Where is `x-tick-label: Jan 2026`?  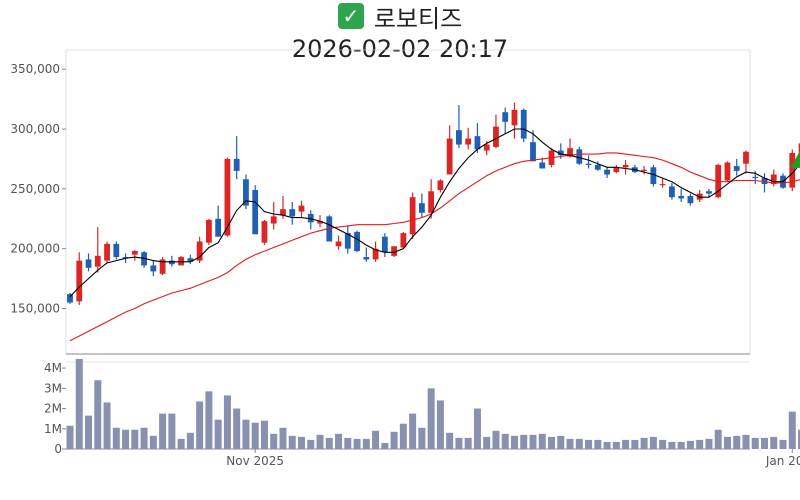 x-tick-label: Jan 2026 is located at coordinates (782, 461).